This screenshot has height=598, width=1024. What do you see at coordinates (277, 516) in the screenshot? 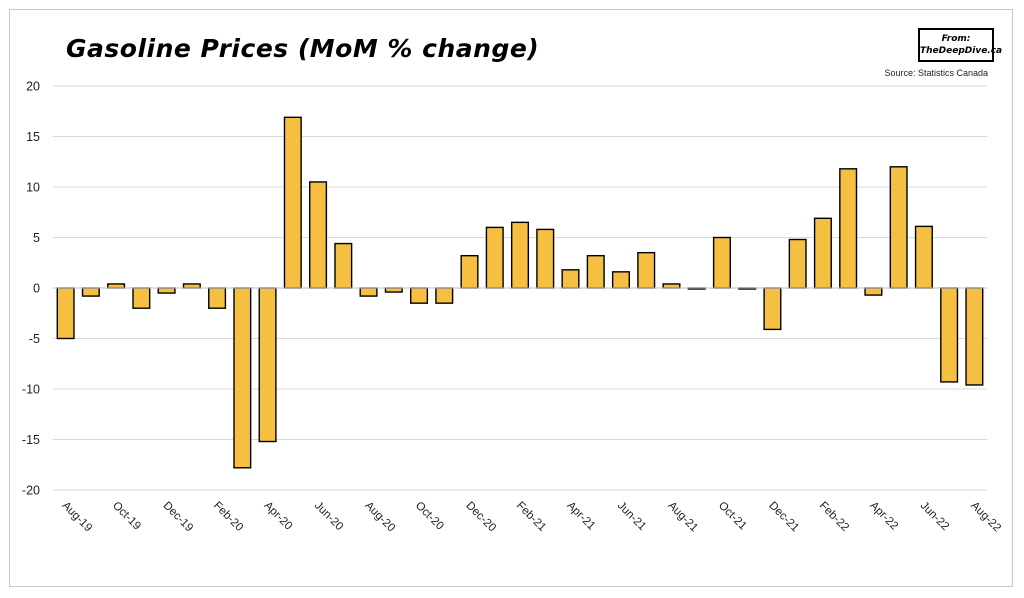
I see `x-tick-label: Apr-20` at bounding box center [277, 516].